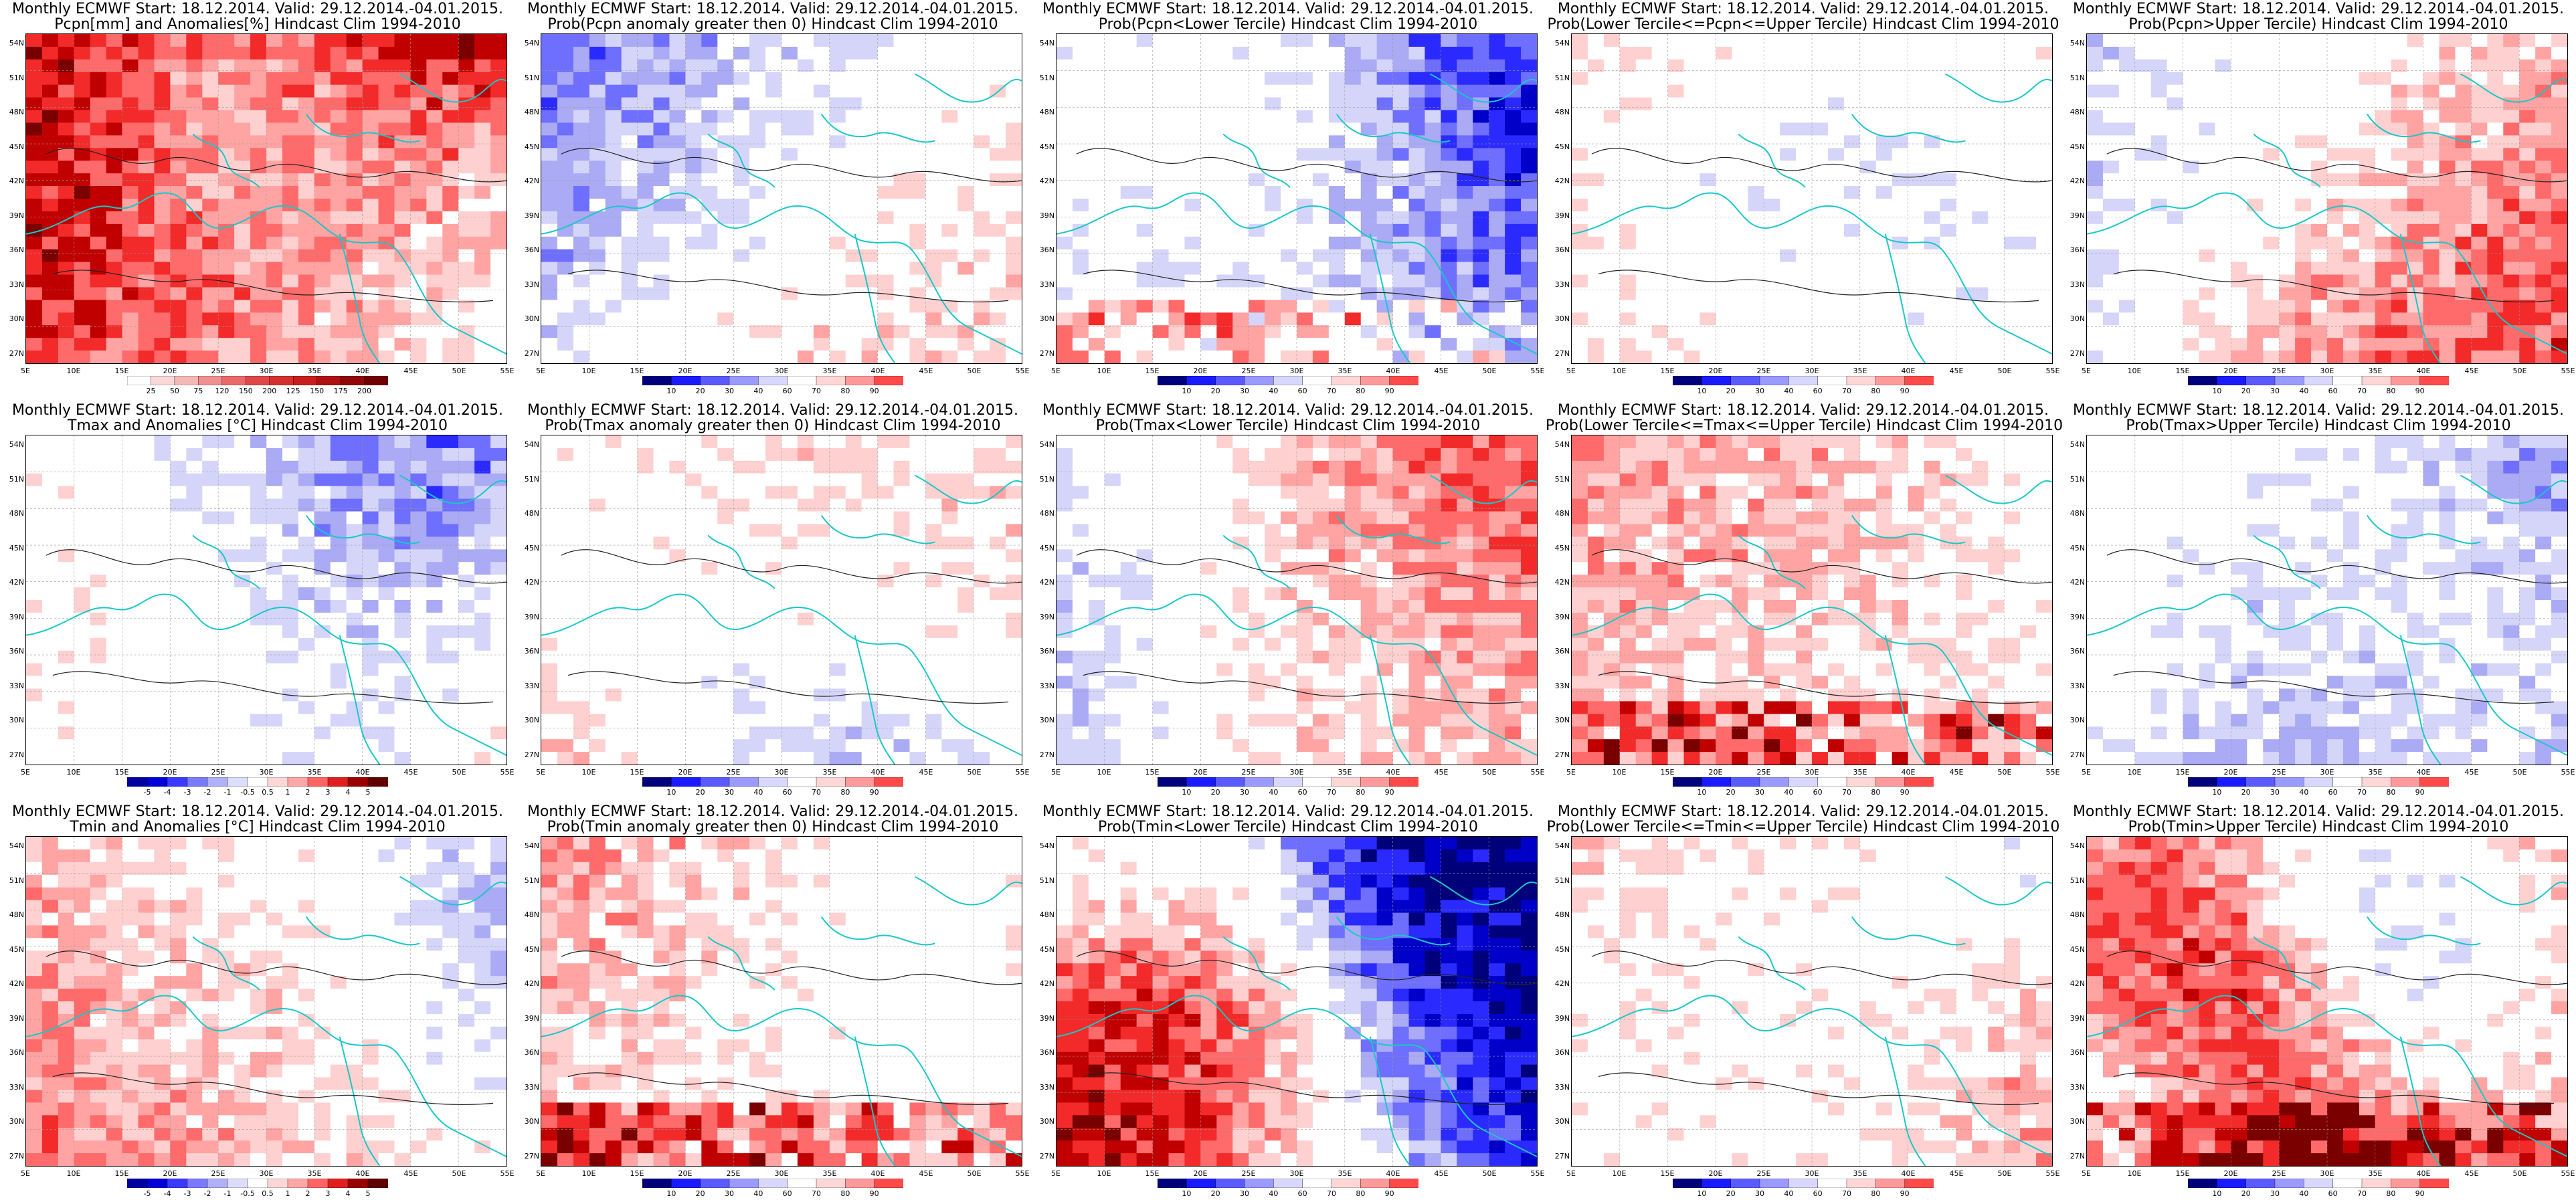  I want to click on colorbar-tick-label: 4, so click(348, 1193).